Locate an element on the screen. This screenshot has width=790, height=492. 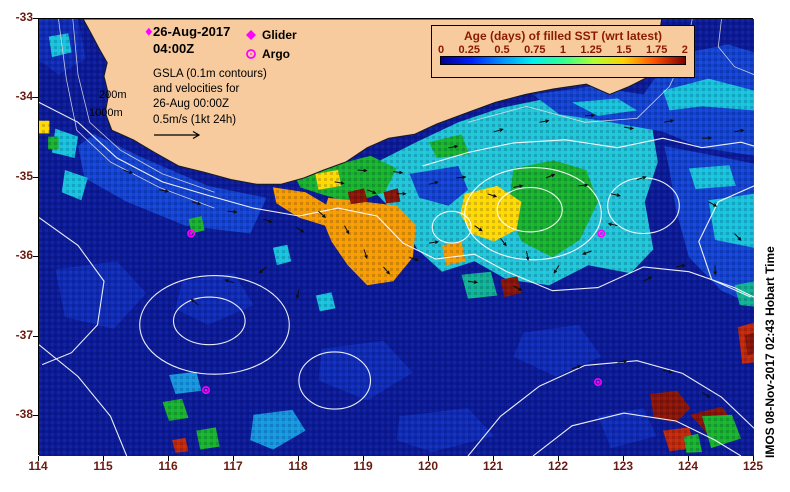
glider-markers is located at coordinates (148, 31).